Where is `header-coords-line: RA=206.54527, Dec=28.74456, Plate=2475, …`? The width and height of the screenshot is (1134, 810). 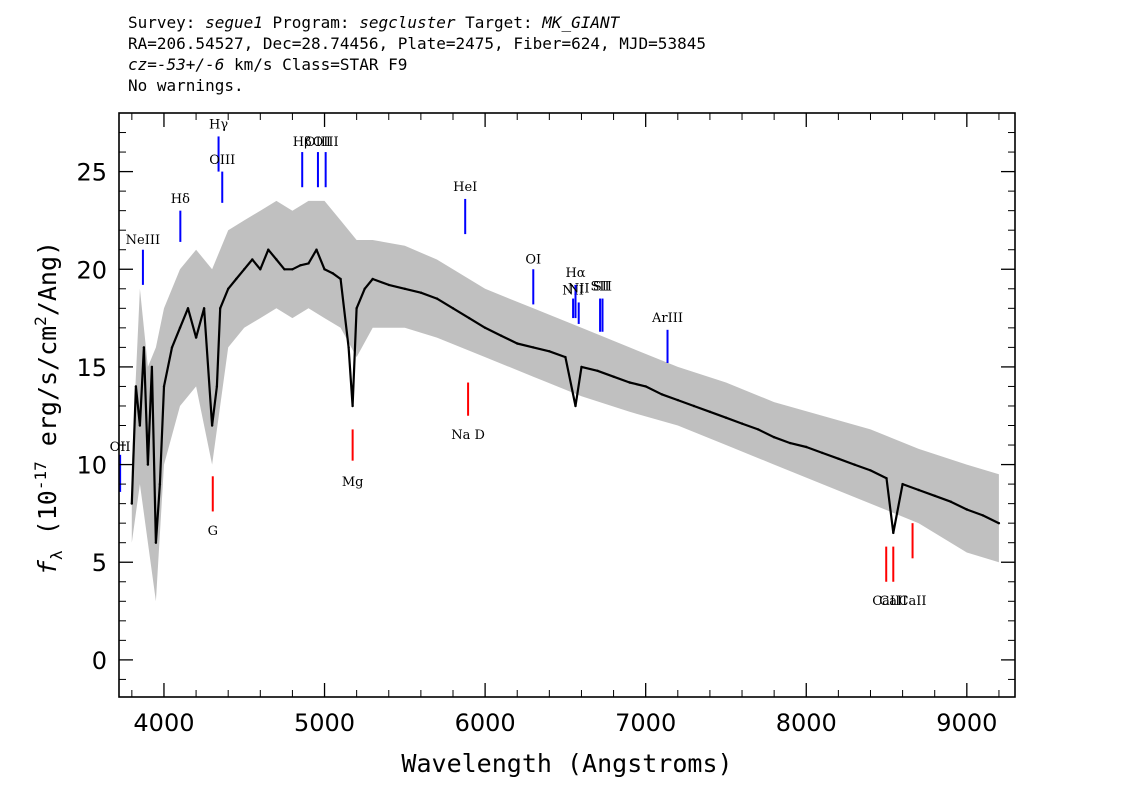
header-coords-line: RA=206.54527, Dec=28.74456, Plate=2475, … is located at coordinates (417, 43).